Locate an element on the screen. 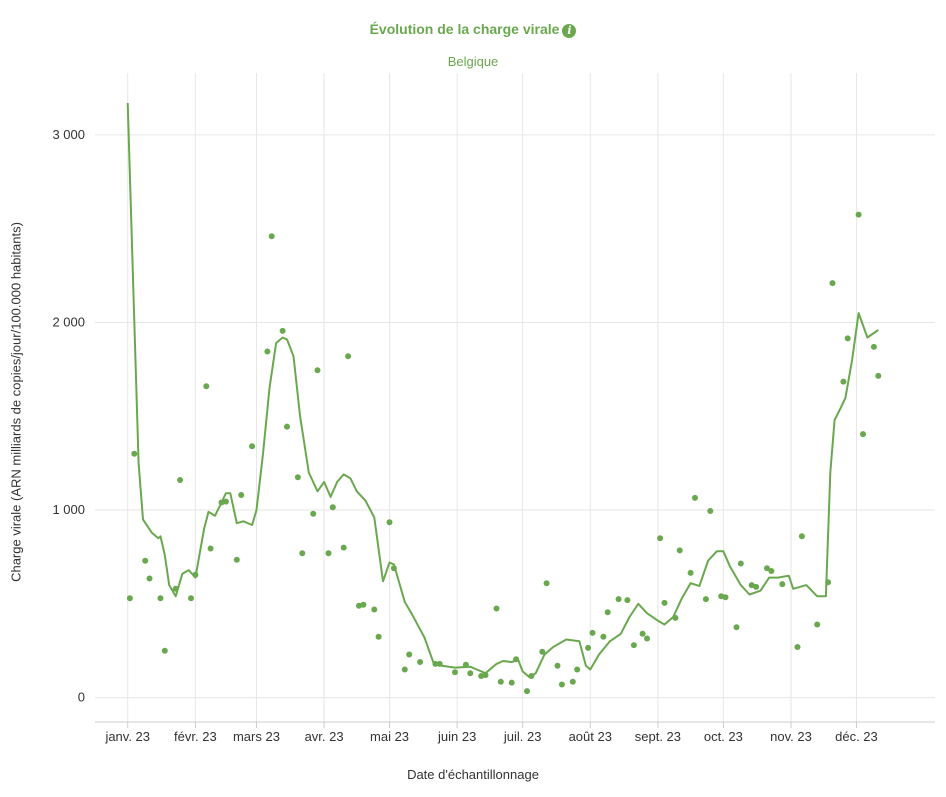 The width and height of the screenshot is (946, 797). y-tick-labels: 0 1 000 2 000 3 000 is located at coordinates (68, 416).